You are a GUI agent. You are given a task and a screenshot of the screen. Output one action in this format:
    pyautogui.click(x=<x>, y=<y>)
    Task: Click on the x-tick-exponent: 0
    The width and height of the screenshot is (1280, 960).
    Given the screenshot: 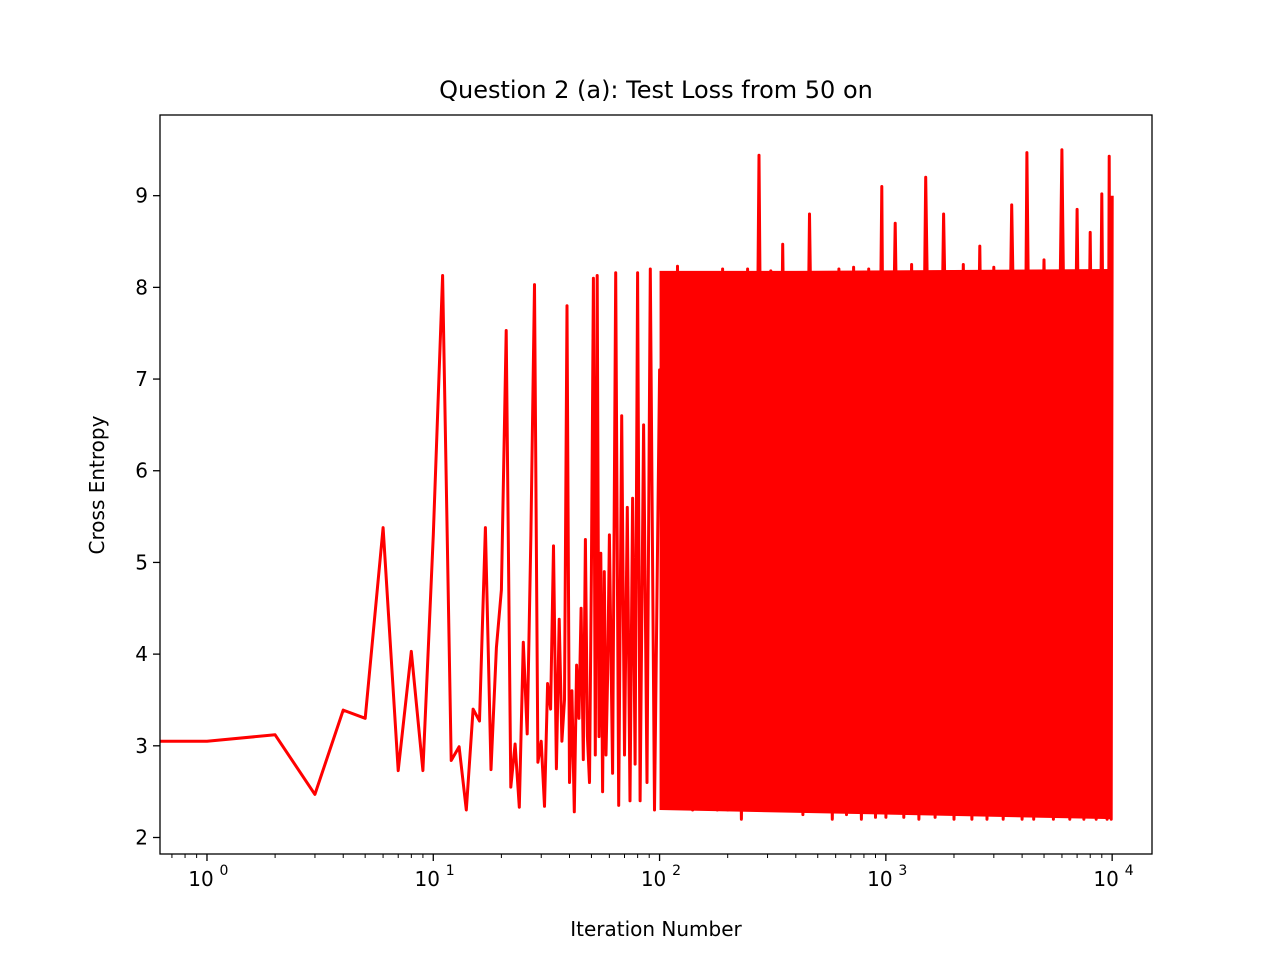 What is the action you would take?
    pyautogui.click(x=224, y=871)
    